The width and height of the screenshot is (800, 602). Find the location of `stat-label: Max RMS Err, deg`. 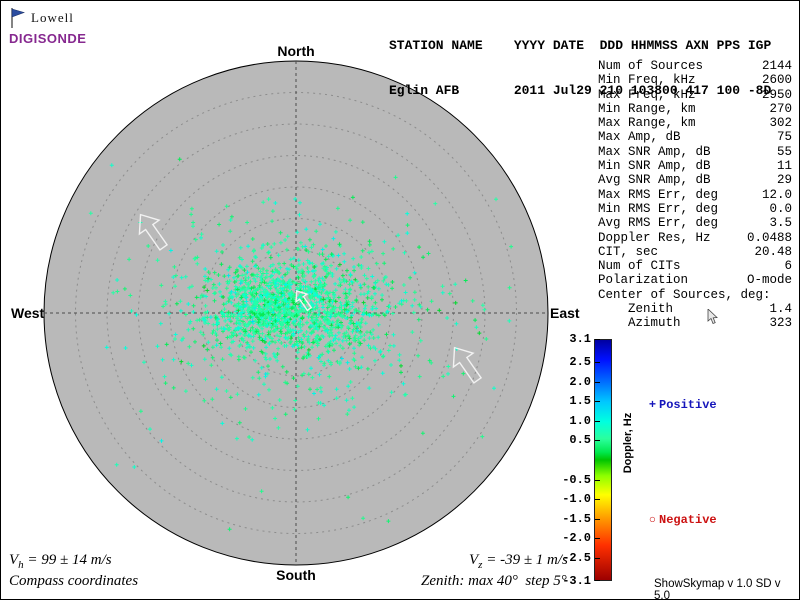

stat-label: Max RMS Err, deg is located at coordinates (658, 194).